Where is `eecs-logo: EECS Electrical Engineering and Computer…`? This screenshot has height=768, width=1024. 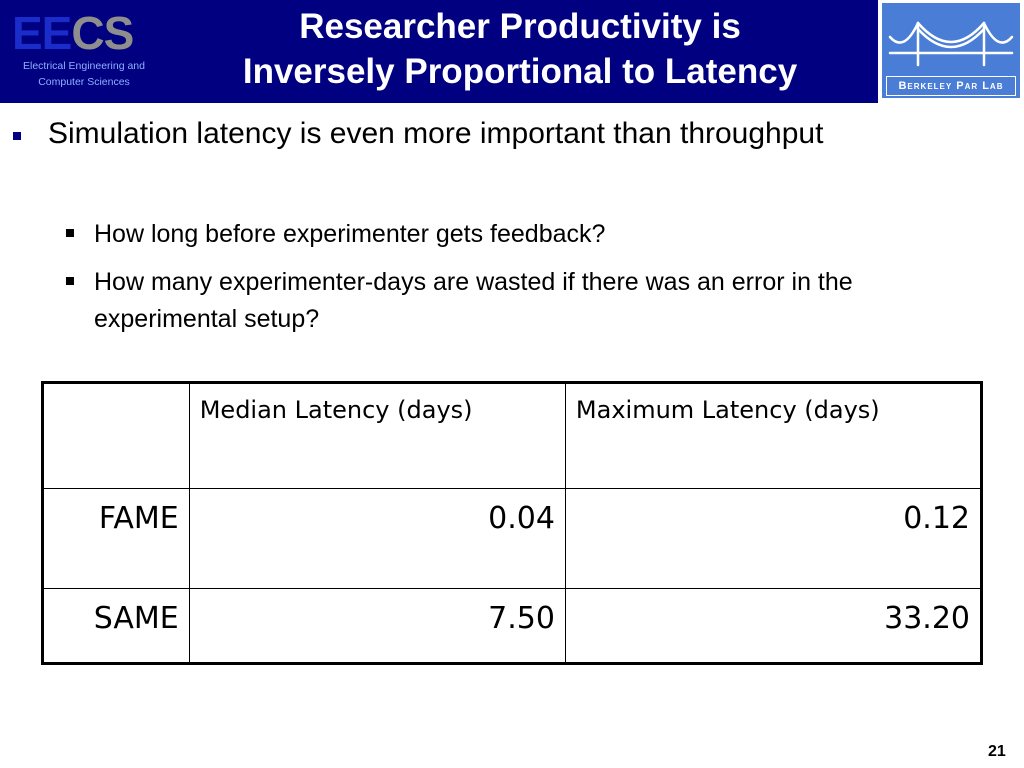 eecs-logo: EECS Electrical Engineering and Computer… is located at coordinates (88, 50).